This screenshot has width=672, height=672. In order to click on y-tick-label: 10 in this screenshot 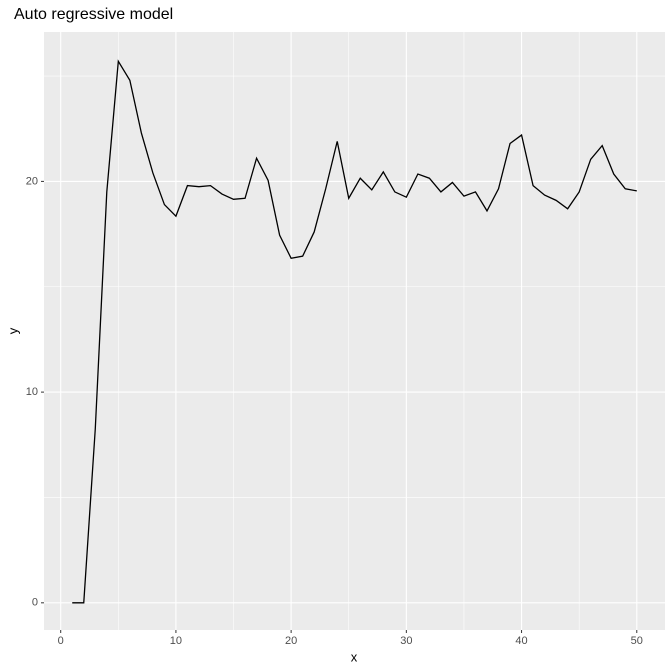, I will do `click(32, 392)`.